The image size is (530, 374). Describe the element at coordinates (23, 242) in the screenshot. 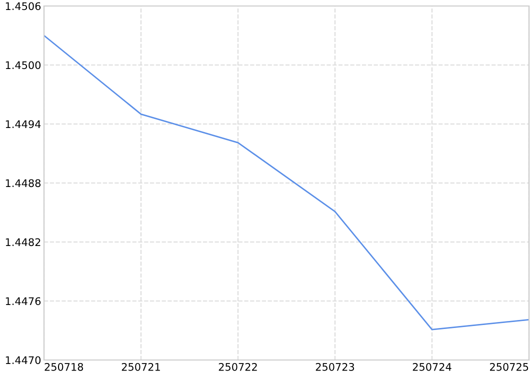

I see `y-tick-label: 1.4482` at that location.